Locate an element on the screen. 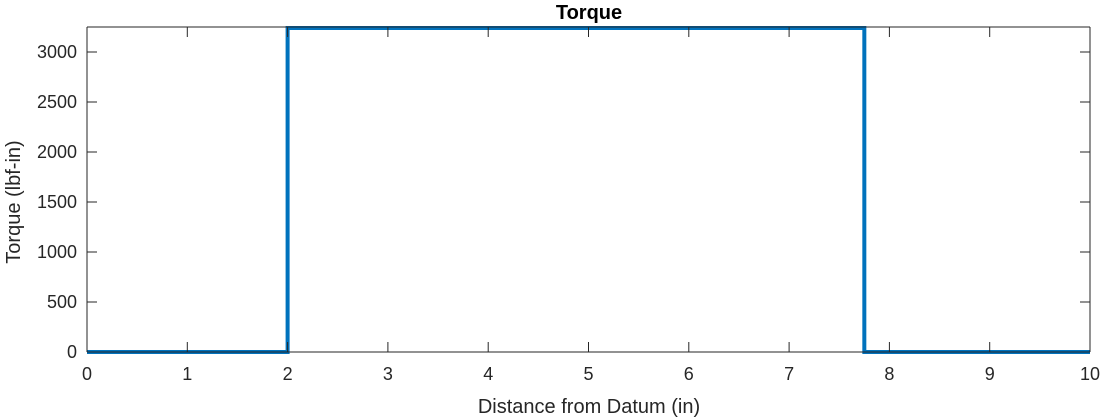 The width and height of the screenshot is (1104, 419). y-tick-label: 1000 is located at coordinates (57, 252).